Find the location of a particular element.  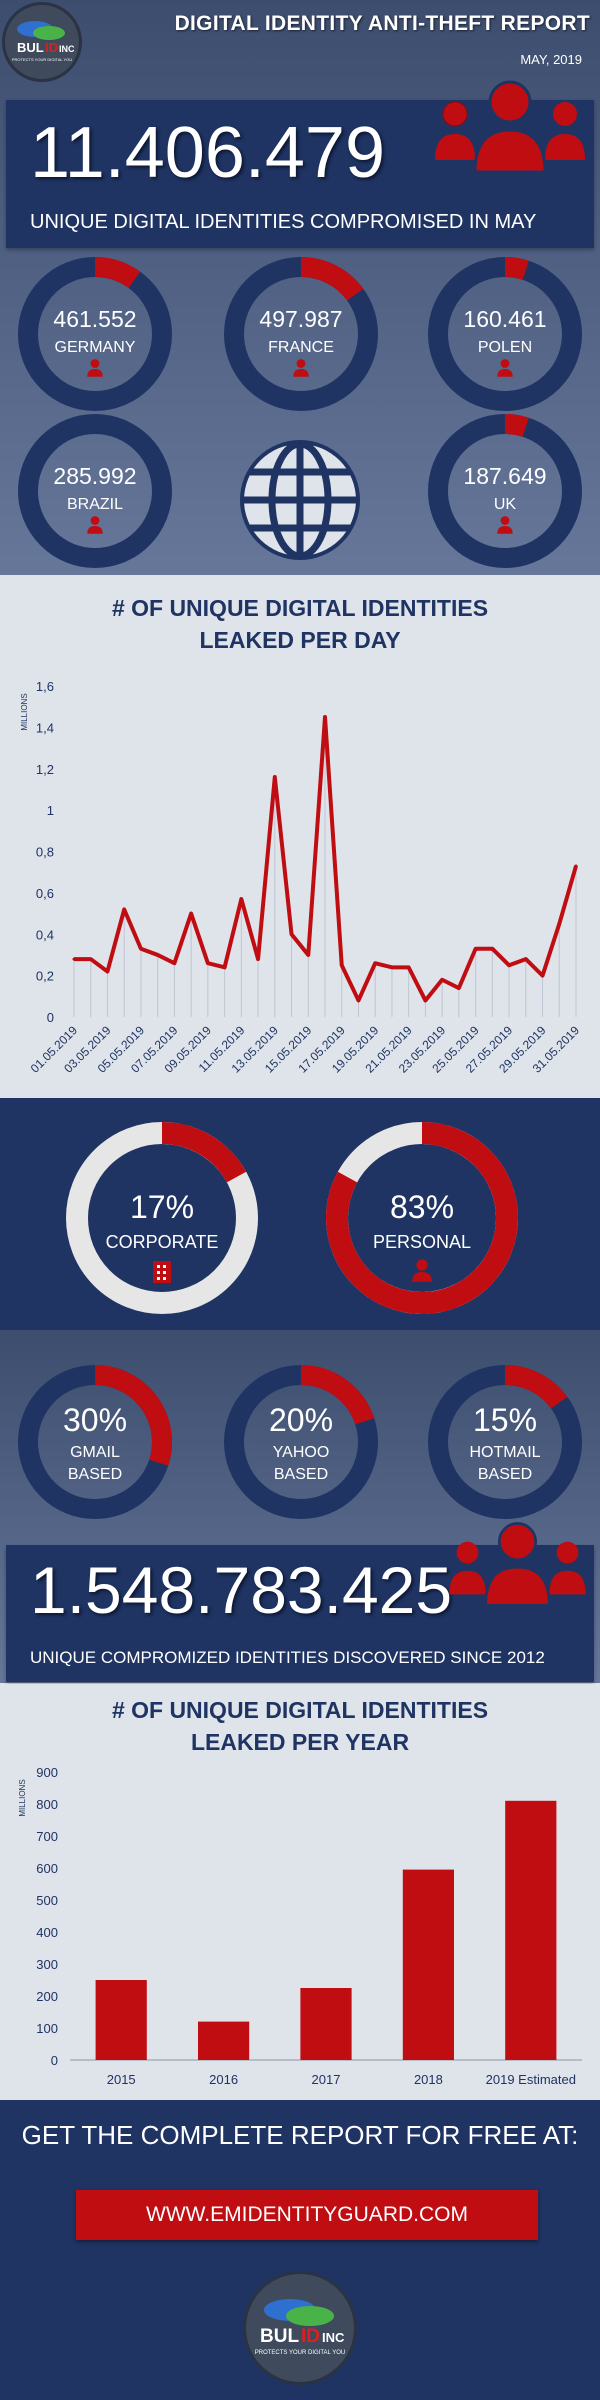

account-donut-personal: 83% PERSONAL is located at coordinates (422, 1218).